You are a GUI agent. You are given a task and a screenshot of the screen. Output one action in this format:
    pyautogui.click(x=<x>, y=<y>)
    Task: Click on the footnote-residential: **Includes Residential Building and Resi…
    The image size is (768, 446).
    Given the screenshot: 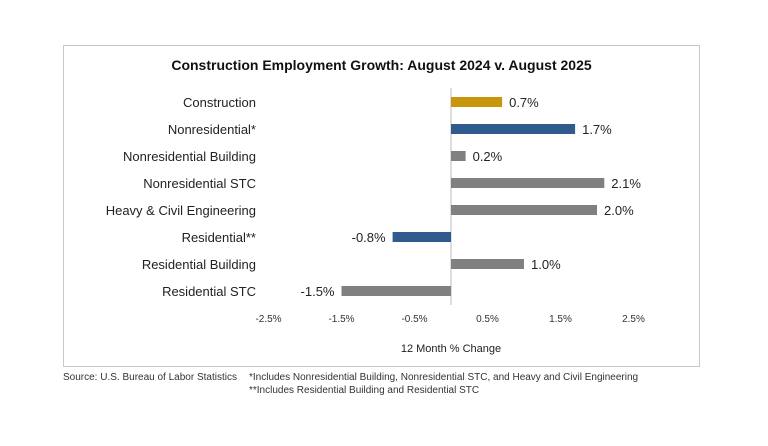 What is the action you would take?
    pyautogui.click(x=364, y=390)
    